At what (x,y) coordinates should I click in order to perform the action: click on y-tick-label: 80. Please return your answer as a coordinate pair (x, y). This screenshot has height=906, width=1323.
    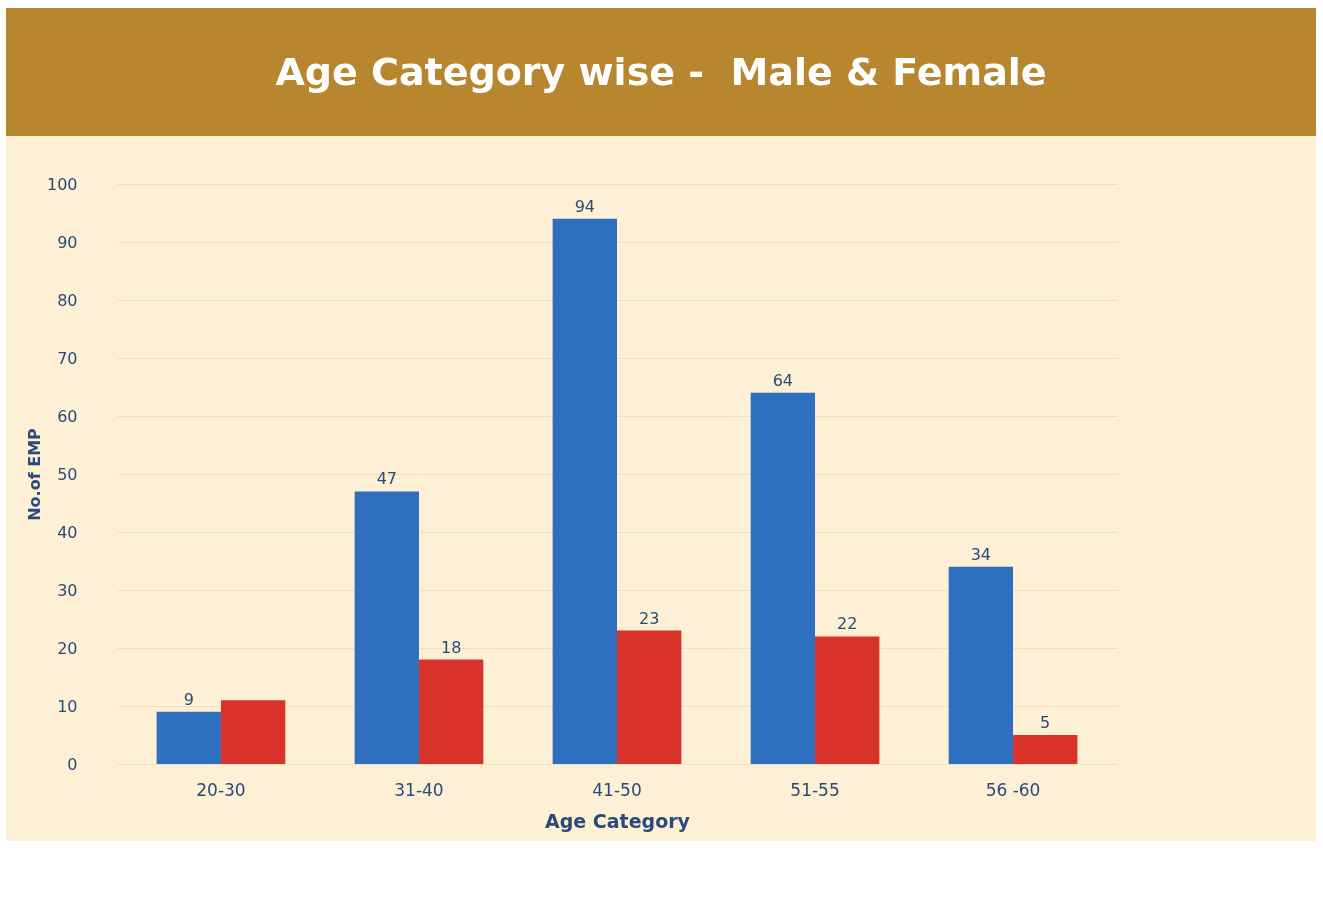
    Looking at the image, I should click on (67, 300).